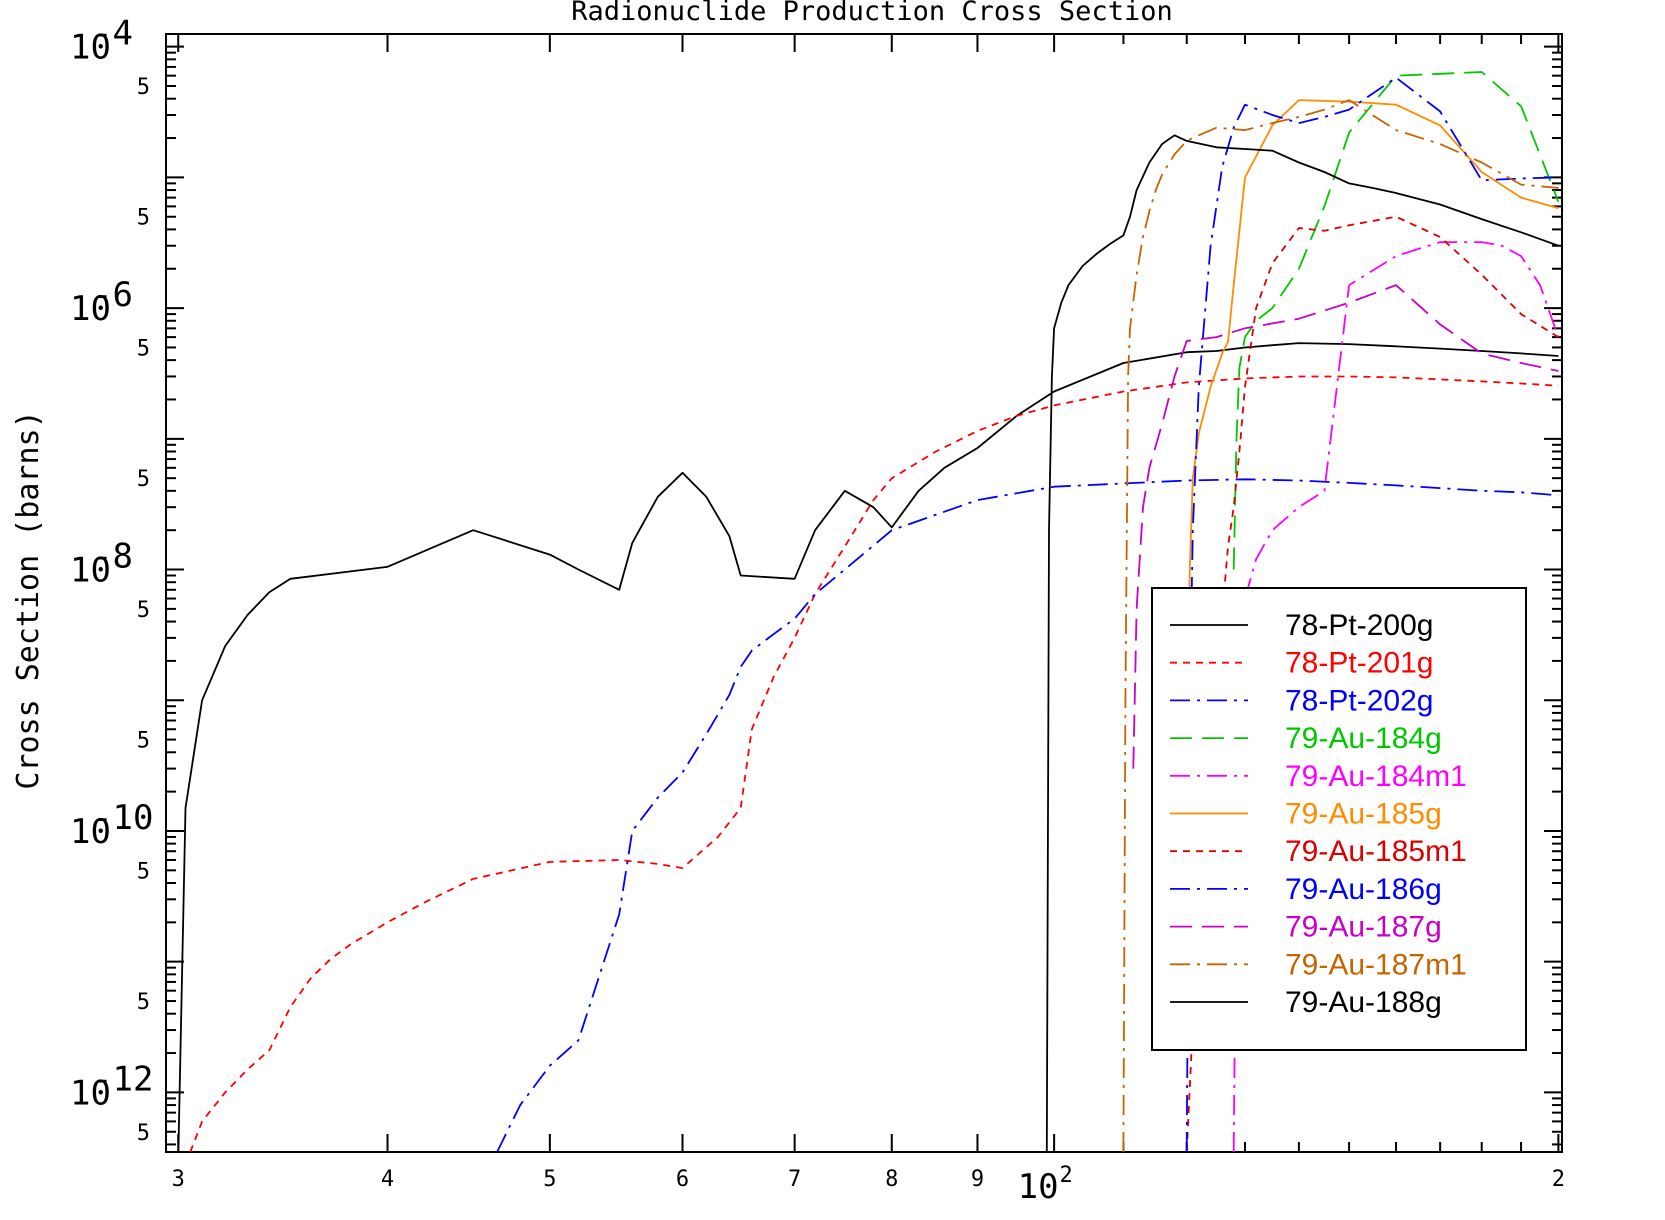  I want to click on series-line-79-Au-184g, so click(1396, 320).